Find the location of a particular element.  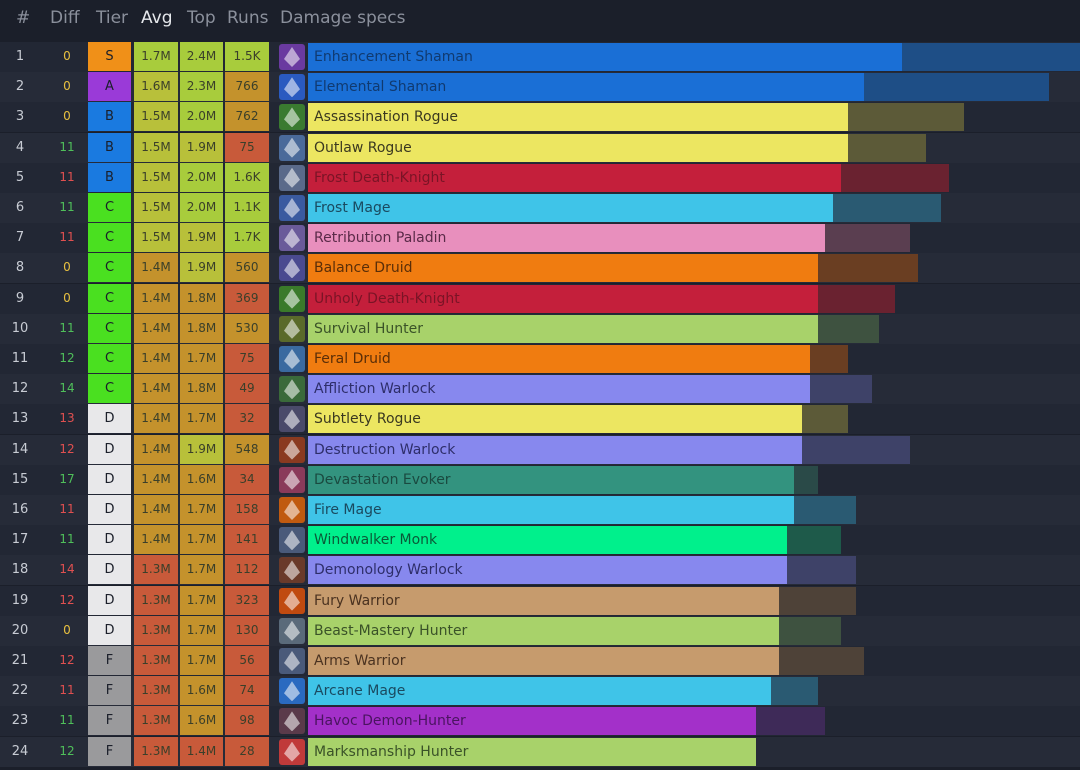

table-row: 24 12 F 1.3M 1.4M 28 Marksmanship Hunter is located at coordinates (540, 751).